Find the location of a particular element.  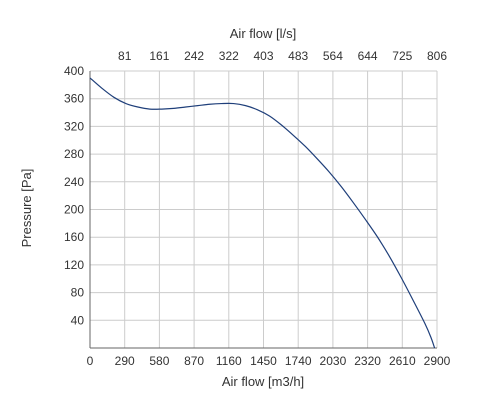

x2-tick-label: 806 is located at coordinates (437, 56).